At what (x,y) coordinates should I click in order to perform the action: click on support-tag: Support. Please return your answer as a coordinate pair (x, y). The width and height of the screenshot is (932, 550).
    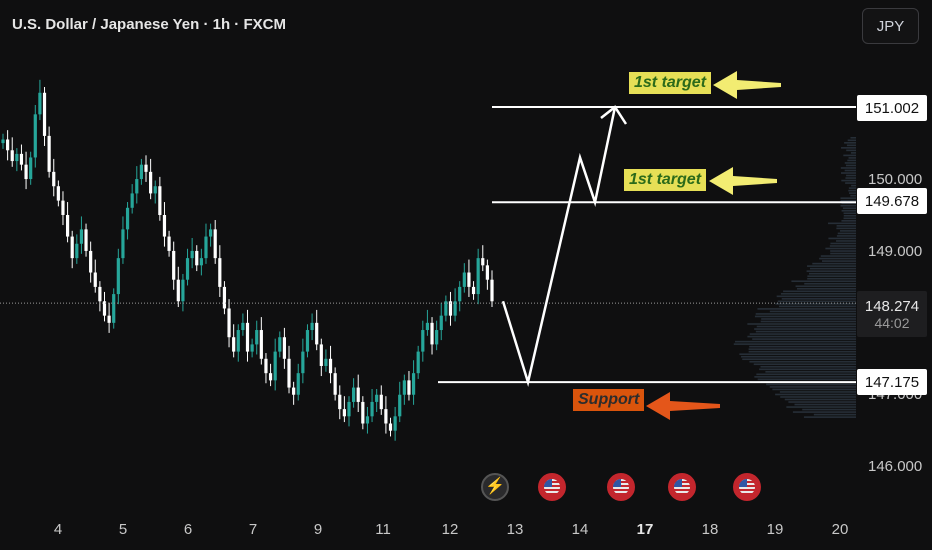
    Looking at the image, I should click on (608, 400).